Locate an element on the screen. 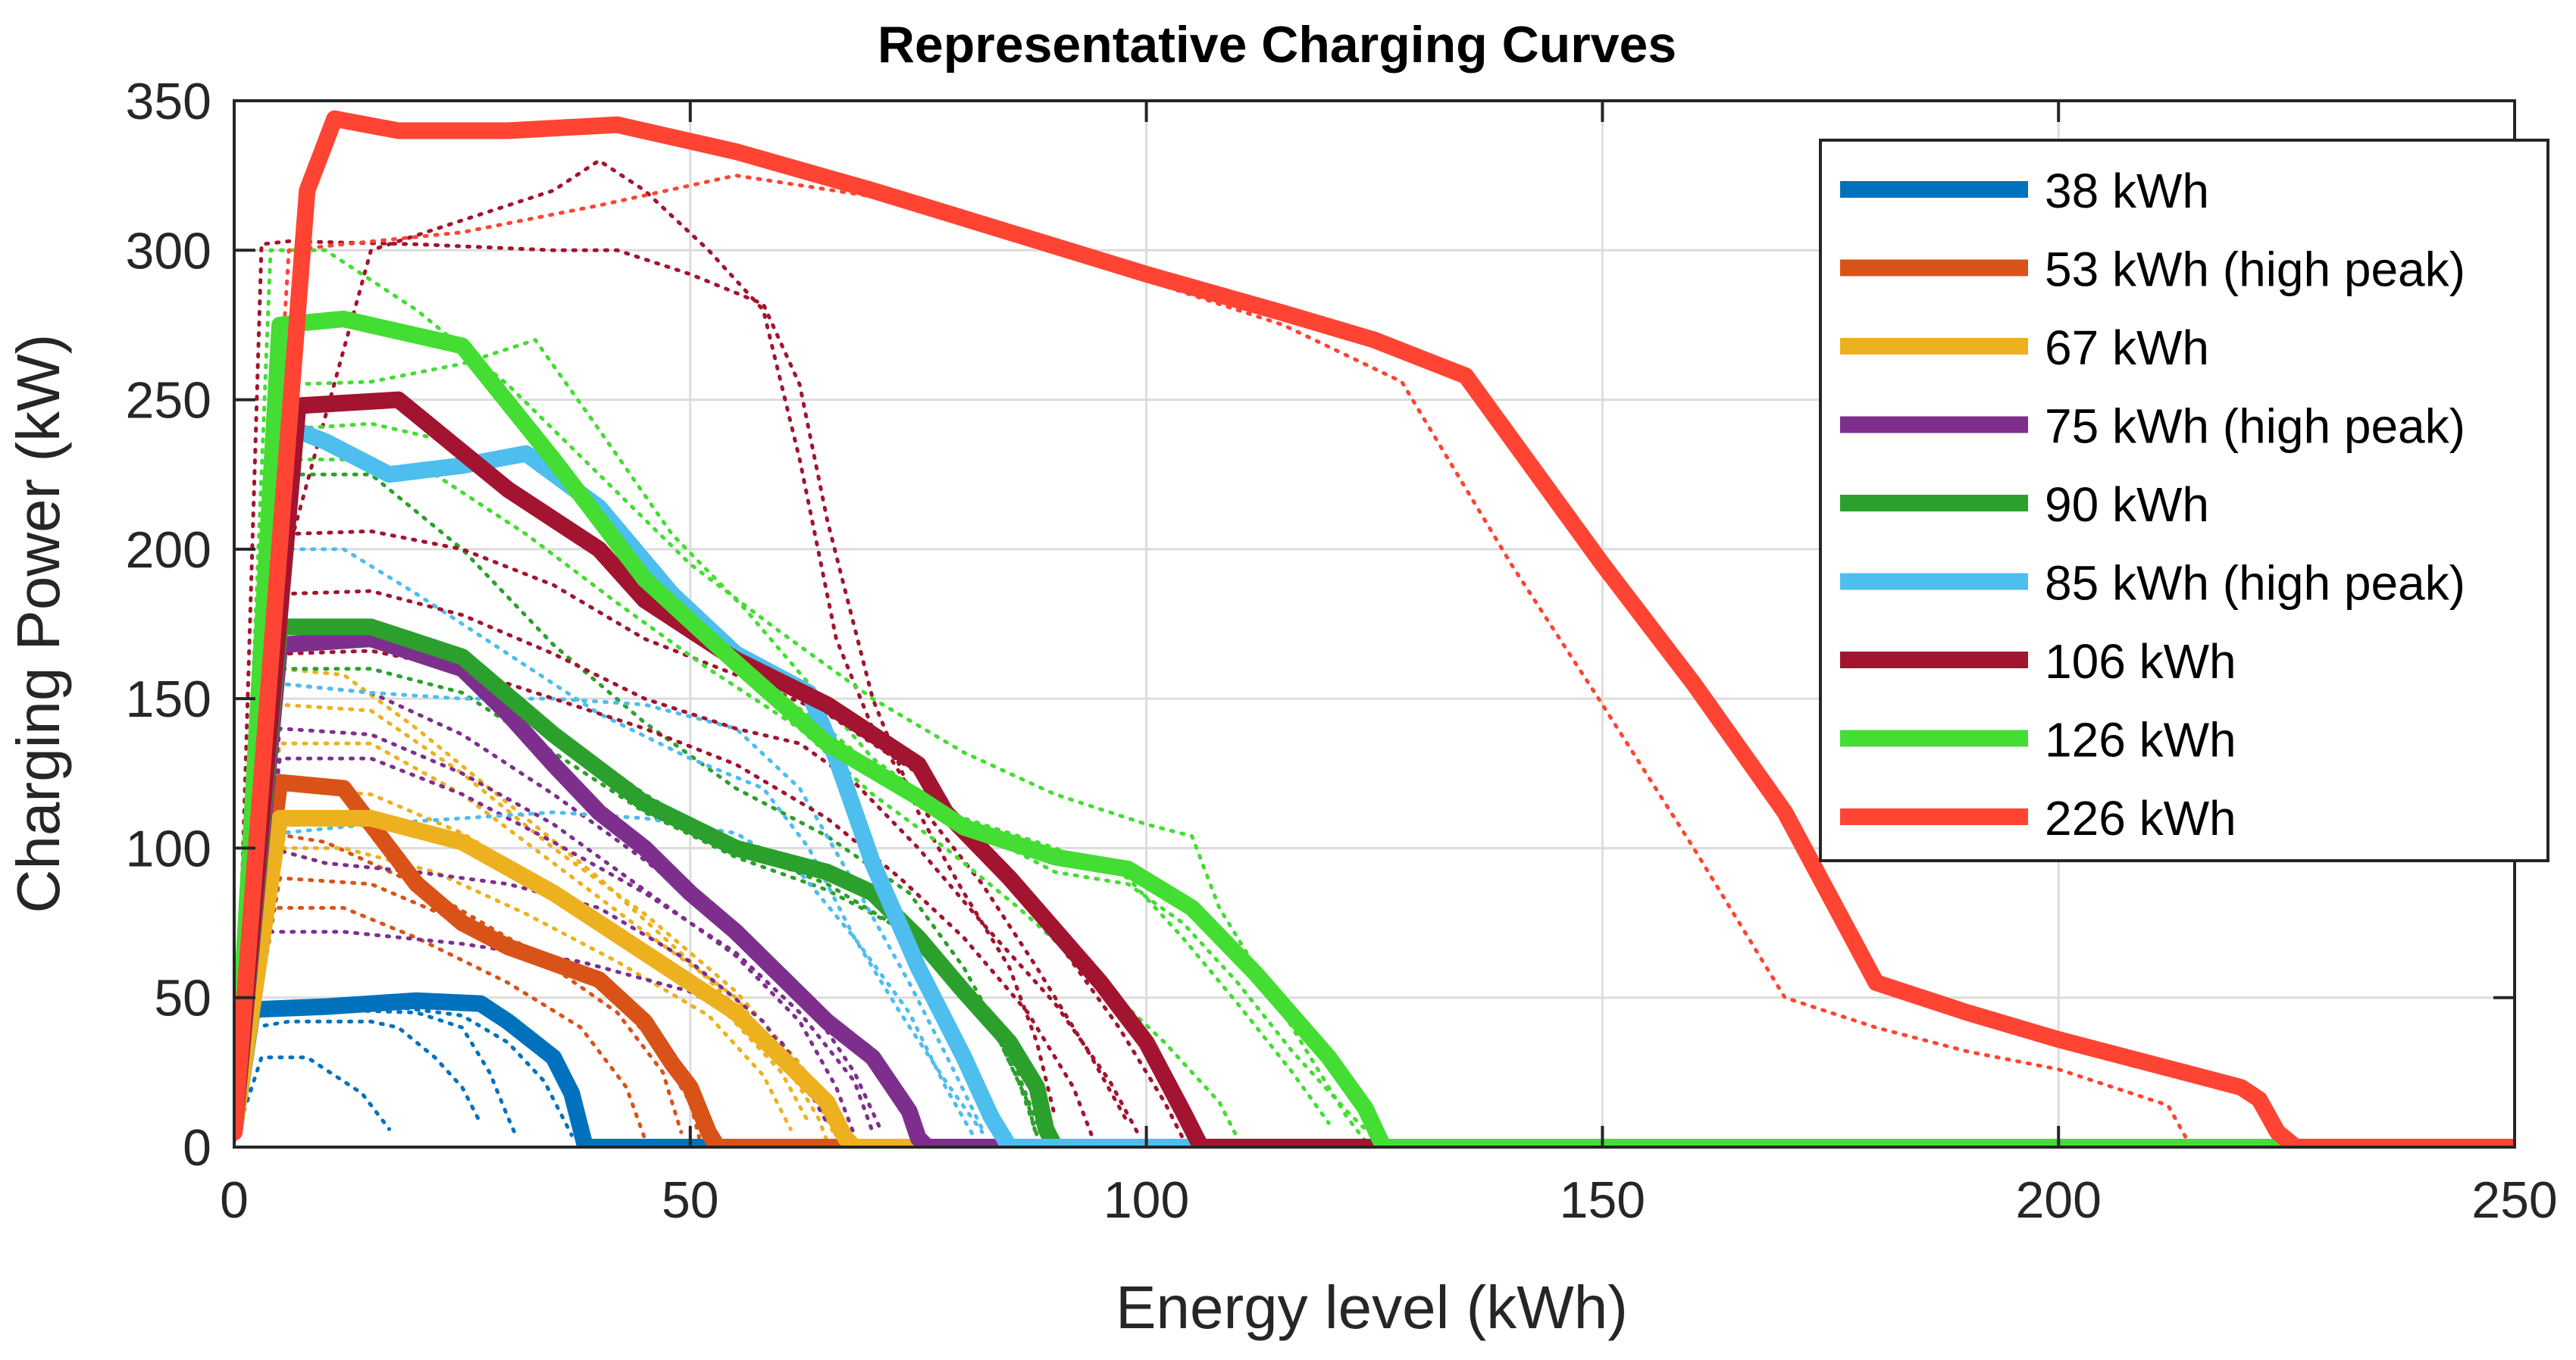  x-tick-label-200: 200 is located at coordinates (2058, 1200).